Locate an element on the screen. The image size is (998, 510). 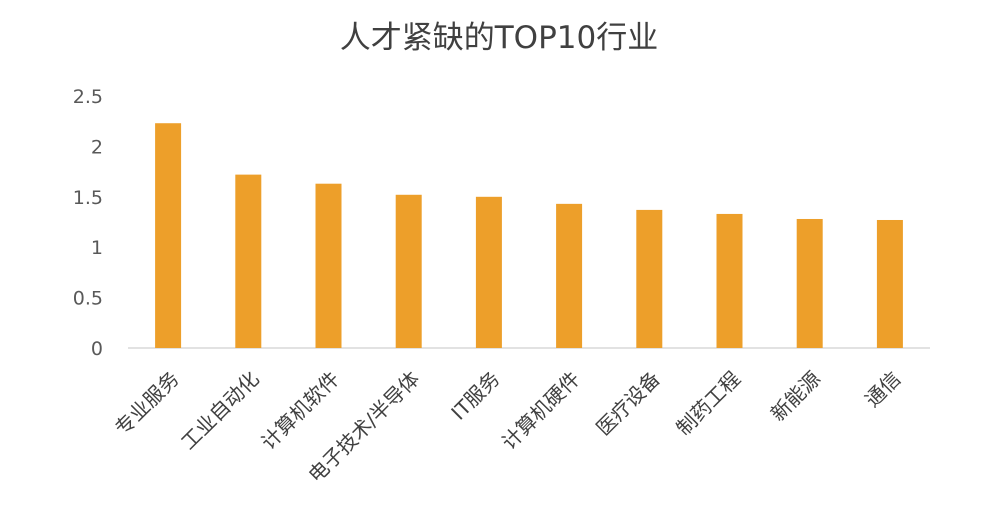
y-tick-label: 1.5 is located at coordinates (88, 198).